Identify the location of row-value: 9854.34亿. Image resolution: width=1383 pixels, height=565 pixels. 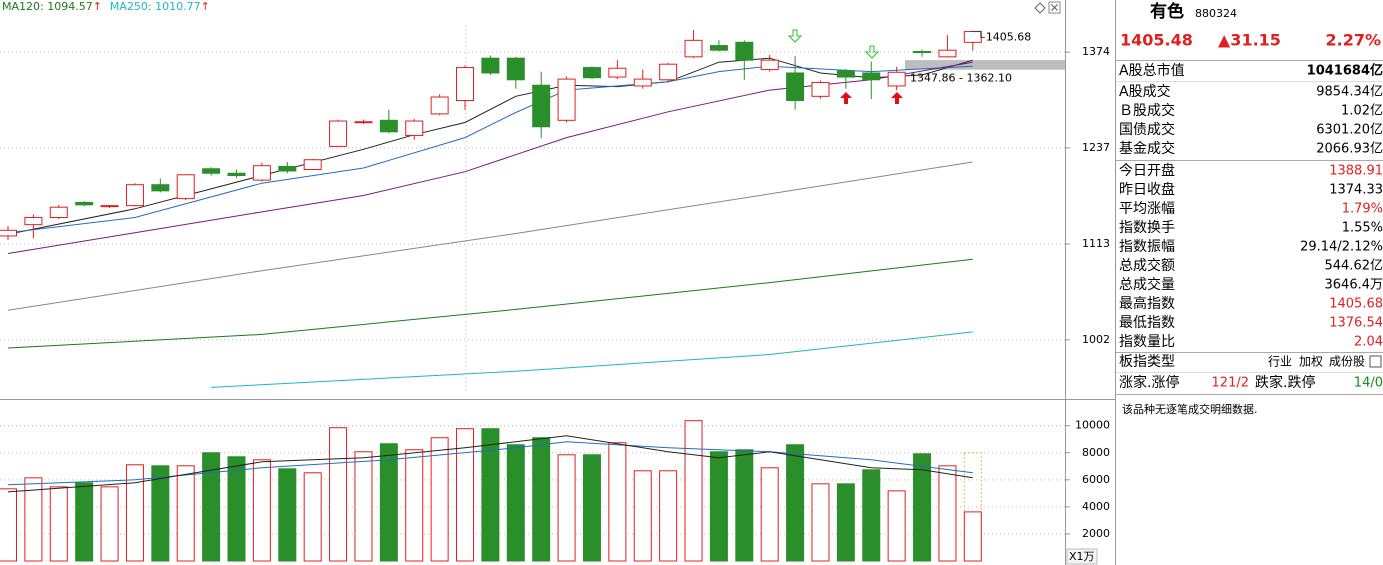
(1349, 92).